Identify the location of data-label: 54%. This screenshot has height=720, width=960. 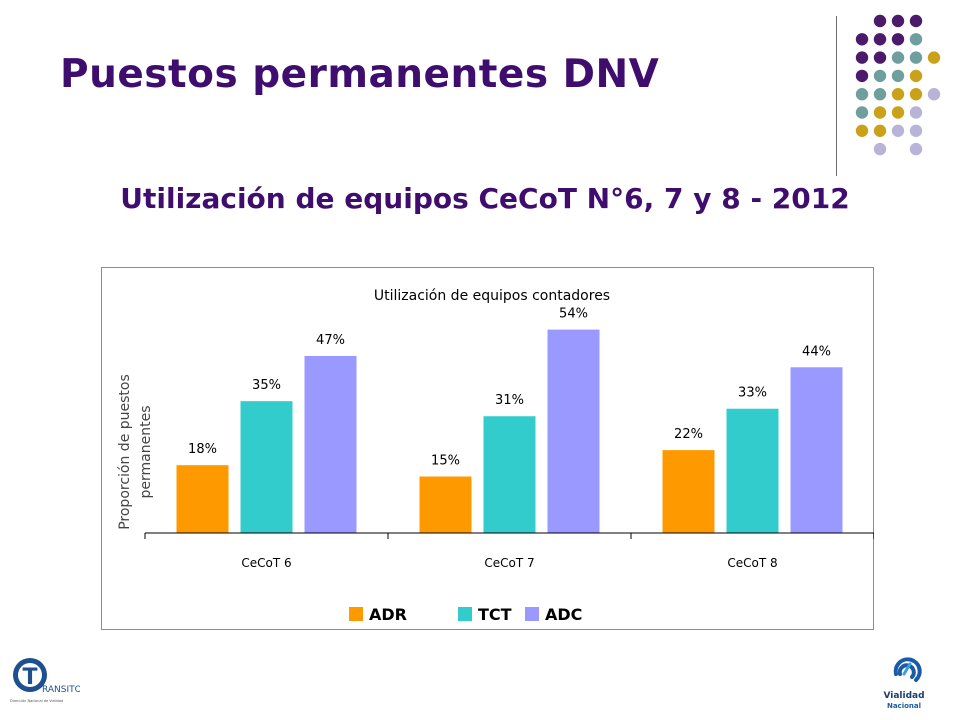
(573, 314).